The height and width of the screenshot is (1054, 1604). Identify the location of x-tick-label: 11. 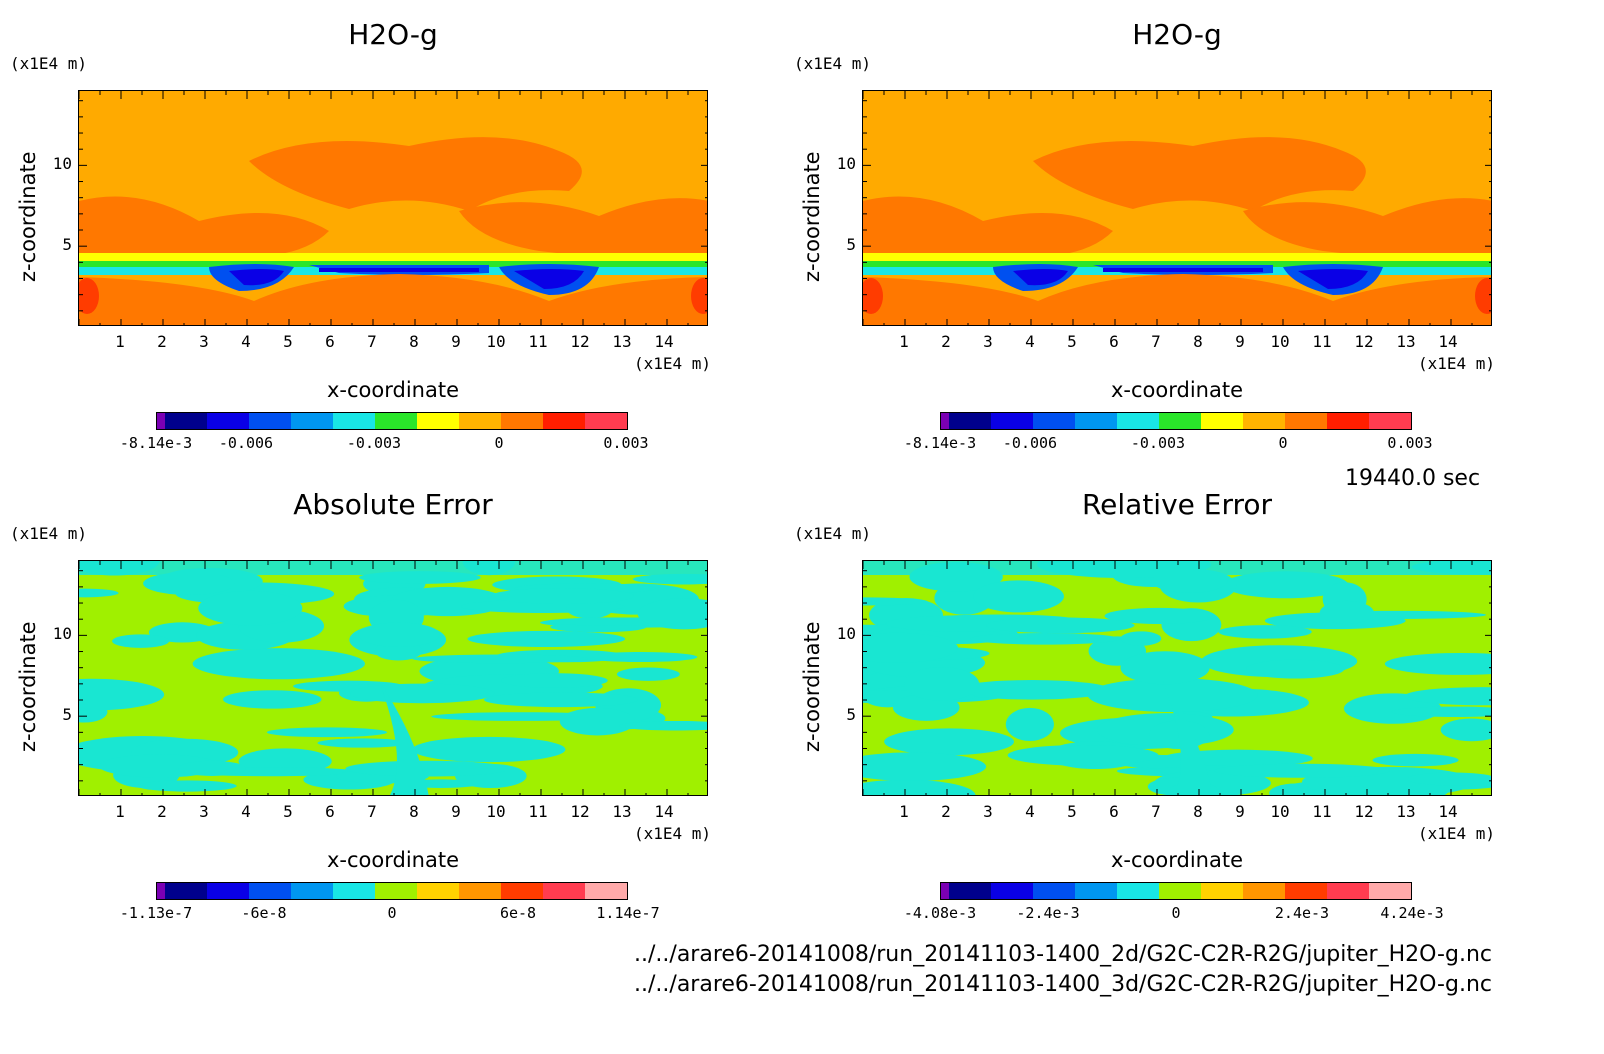
(538, 811).